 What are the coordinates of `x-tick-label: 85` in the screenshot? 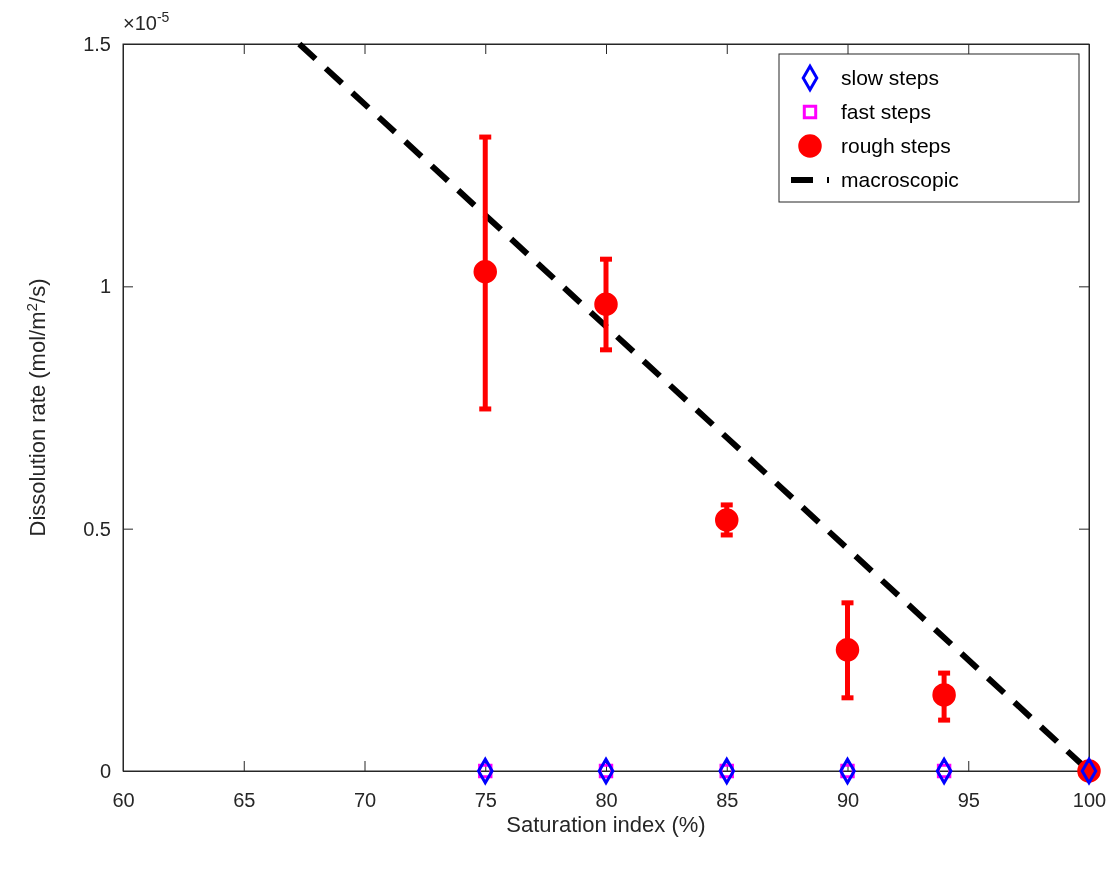 It's located at (727, 800).